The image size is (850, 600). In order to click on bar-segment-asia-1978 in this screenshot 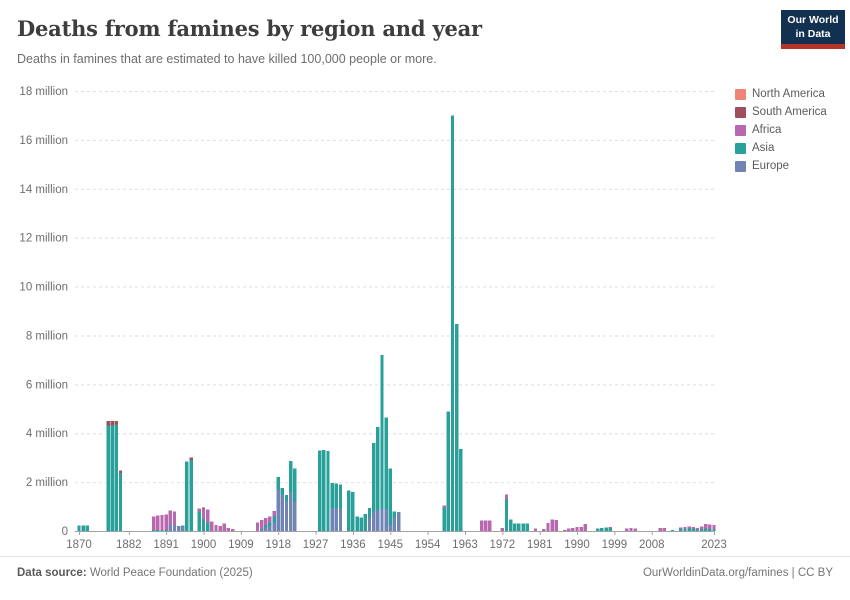, I will do `click(527, 527)`.